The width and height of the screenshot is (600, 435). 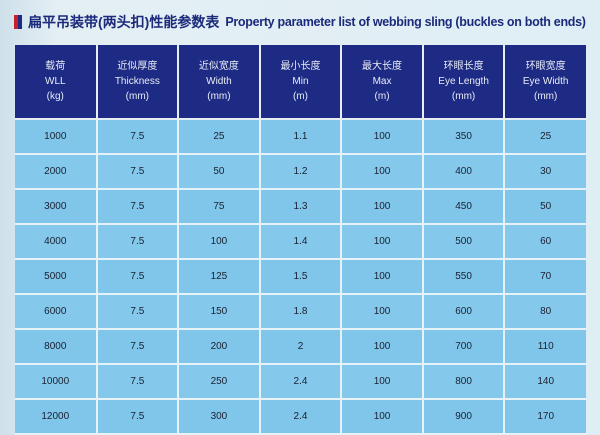 What do you see at coordinates (56, 347) in the screenshot?
I see `table-cell: 8000` at bounding box center [56, 347].